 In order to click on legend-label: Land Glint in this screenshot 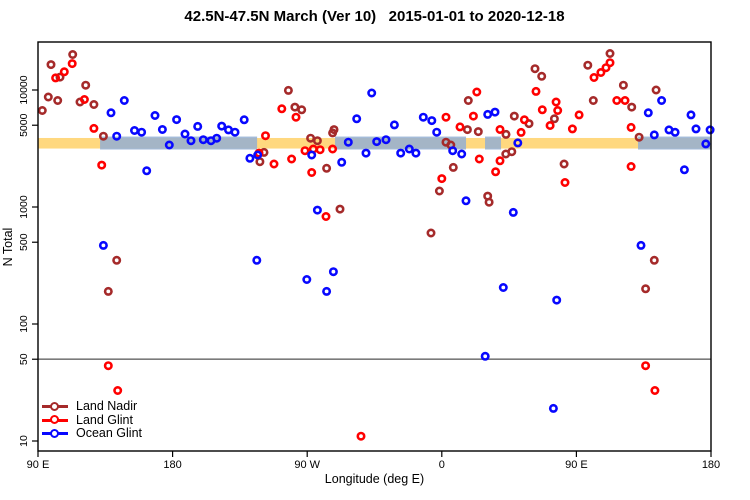, I will do `click(104, 419)`.